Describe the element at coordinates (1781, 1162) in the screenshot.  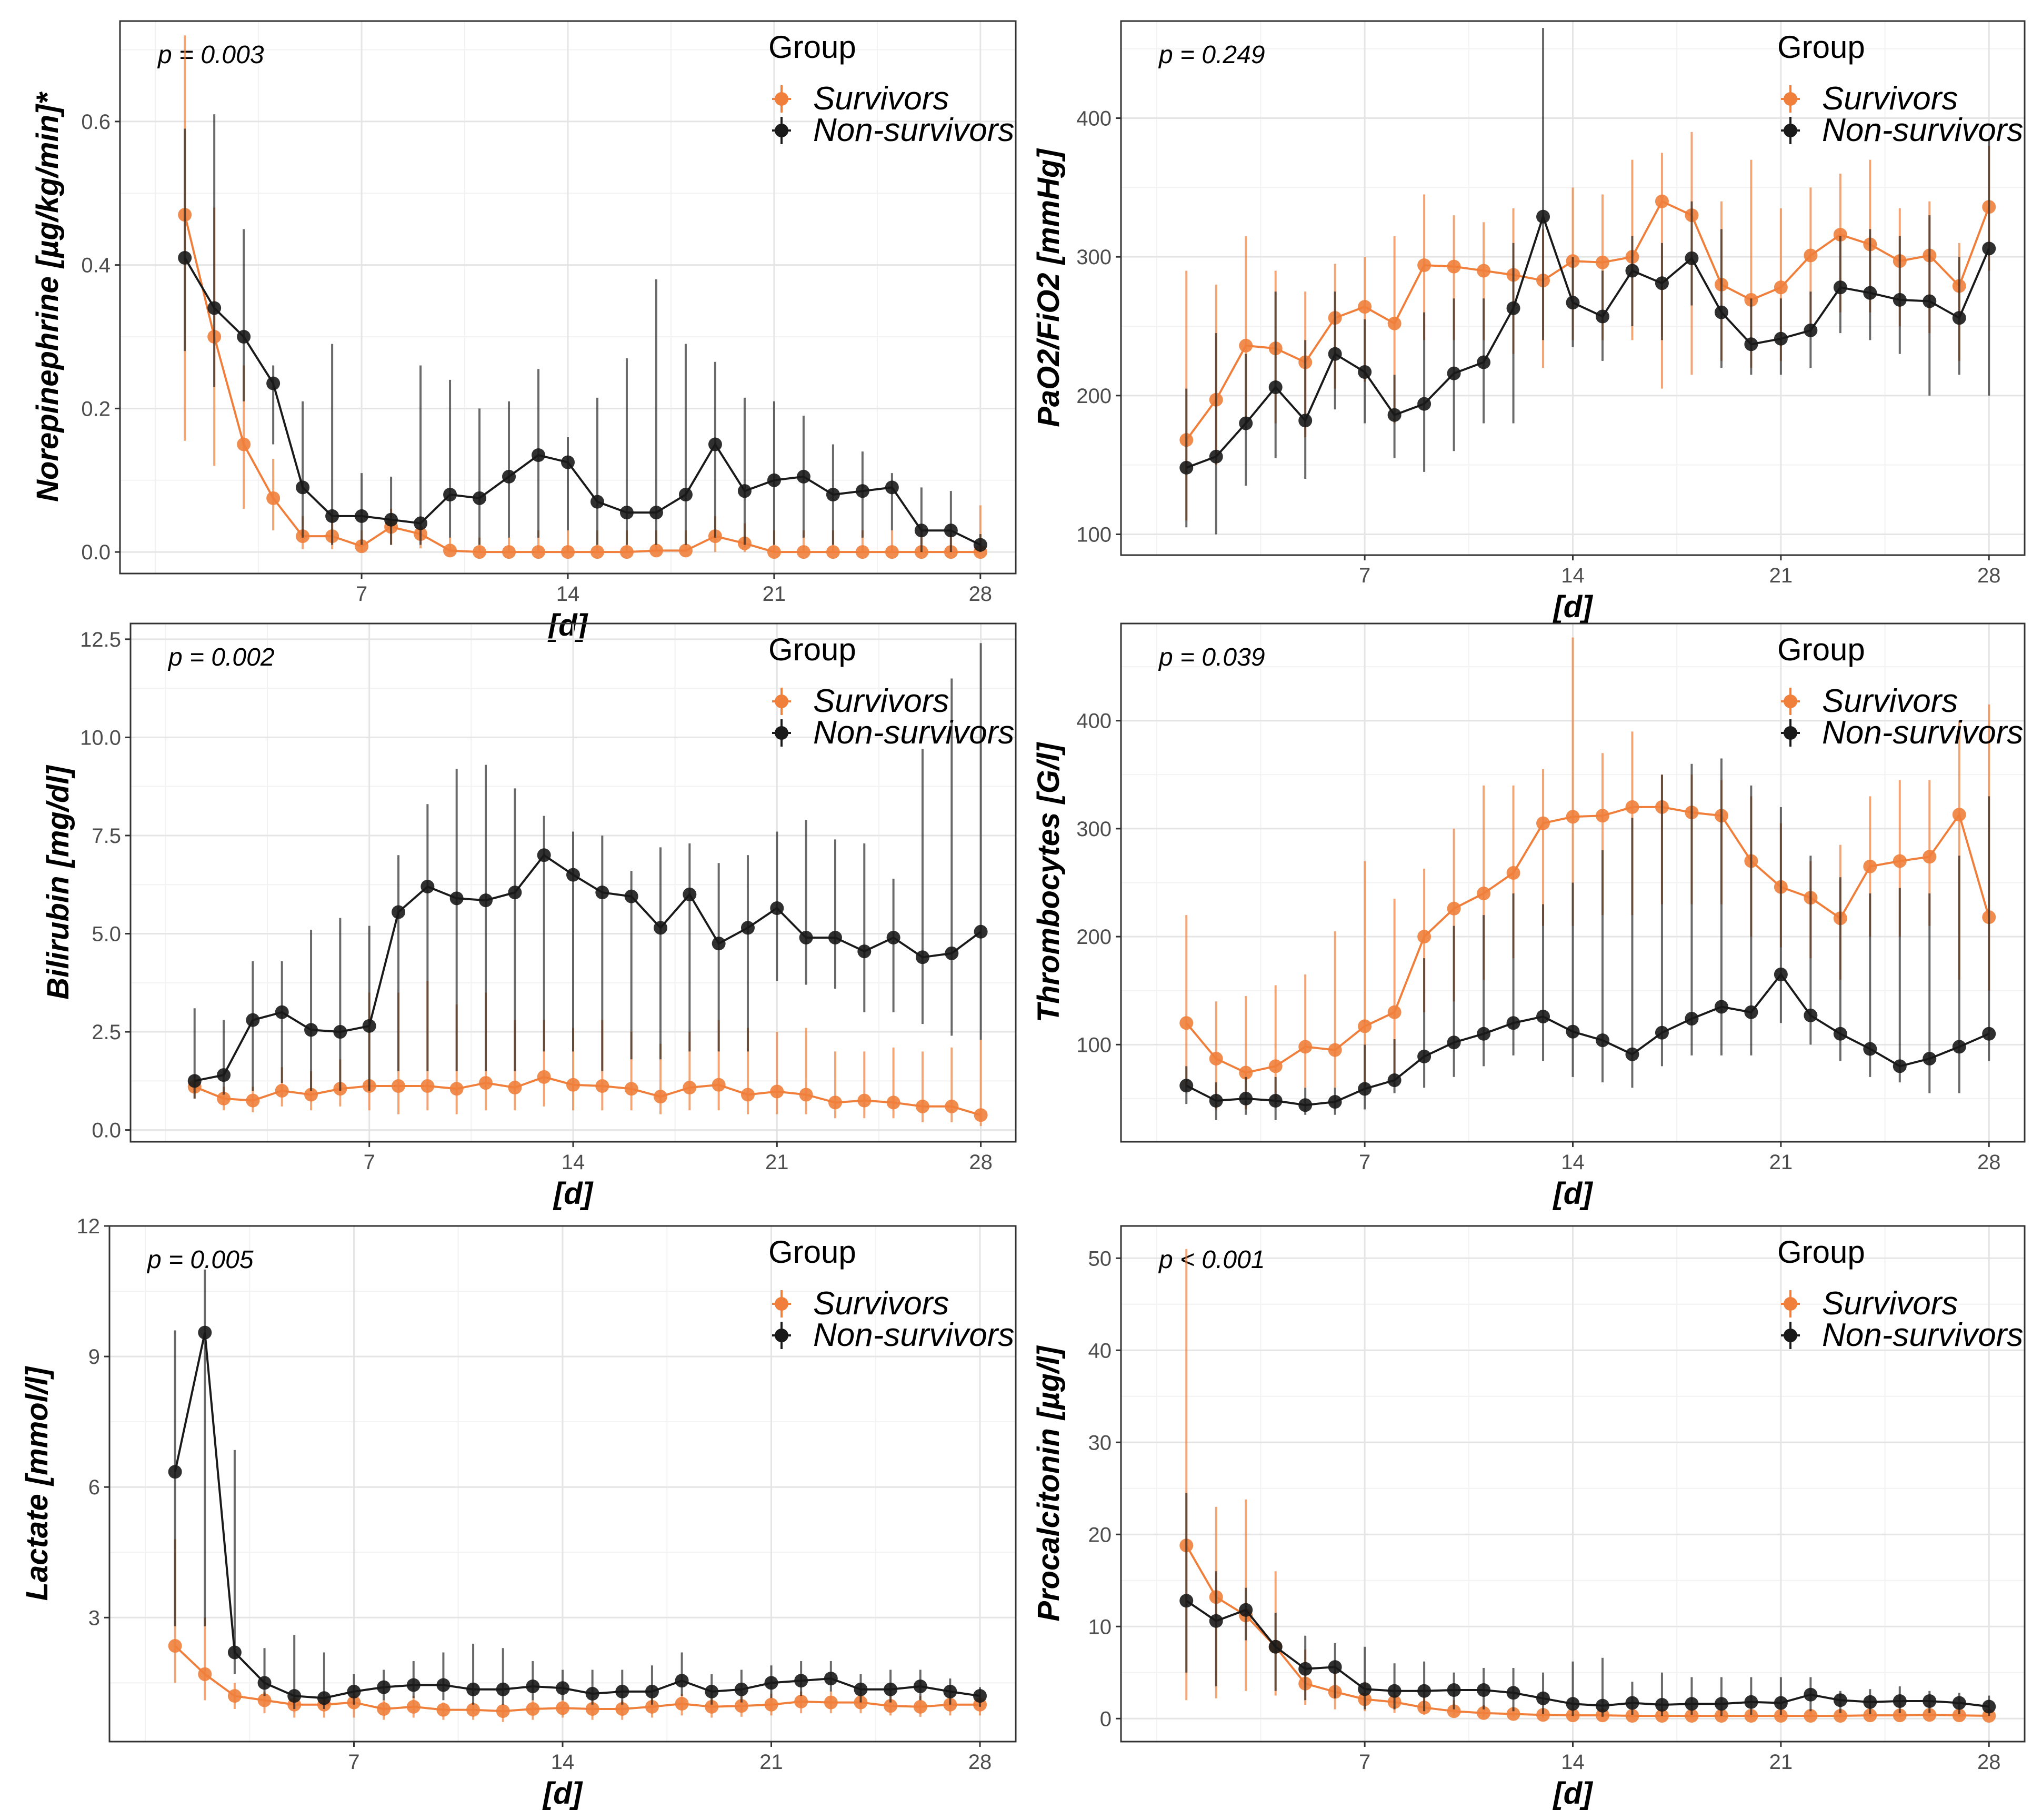
I see `x-tick-label: 21` at that location.